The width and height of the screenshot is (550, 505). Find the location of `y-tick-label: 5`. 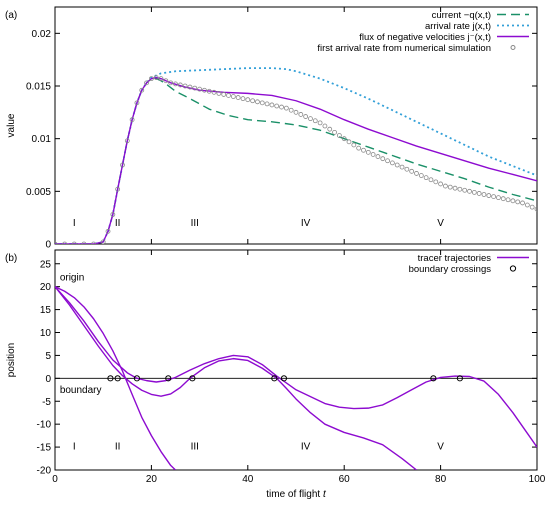

y-tick-label: 5 is located at coordinates (48, 356).